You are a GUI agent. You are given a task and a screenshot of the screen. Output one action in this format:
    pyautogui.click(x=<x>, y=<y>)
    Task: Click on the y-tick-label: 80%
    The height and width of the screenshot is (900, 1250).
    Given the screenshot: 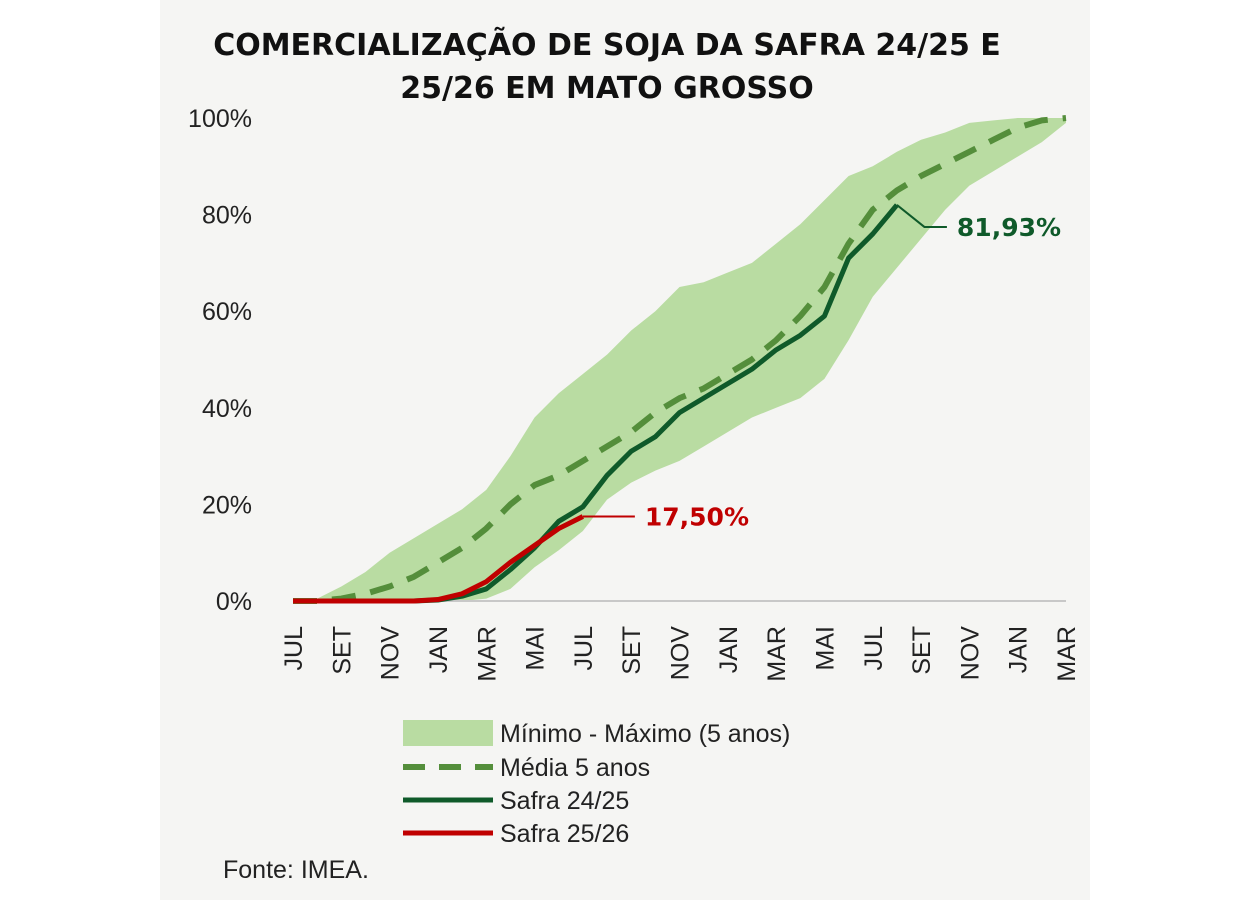 What is the action you would take?
    pyautogui.click(x=227, y=216)
    